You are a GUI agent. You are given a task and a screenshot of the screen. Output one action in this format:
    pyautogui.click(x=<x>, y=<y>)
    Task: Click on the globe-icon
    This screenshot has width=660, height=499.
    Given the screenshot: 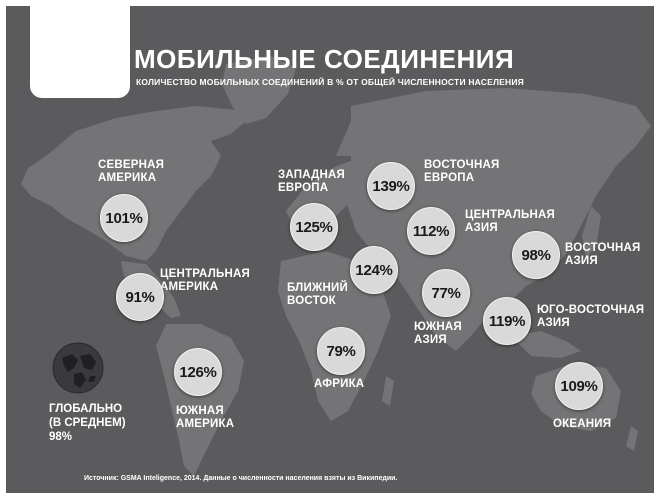 What is the action you would take?
    pyautogui.click(x=78, y=368)
    